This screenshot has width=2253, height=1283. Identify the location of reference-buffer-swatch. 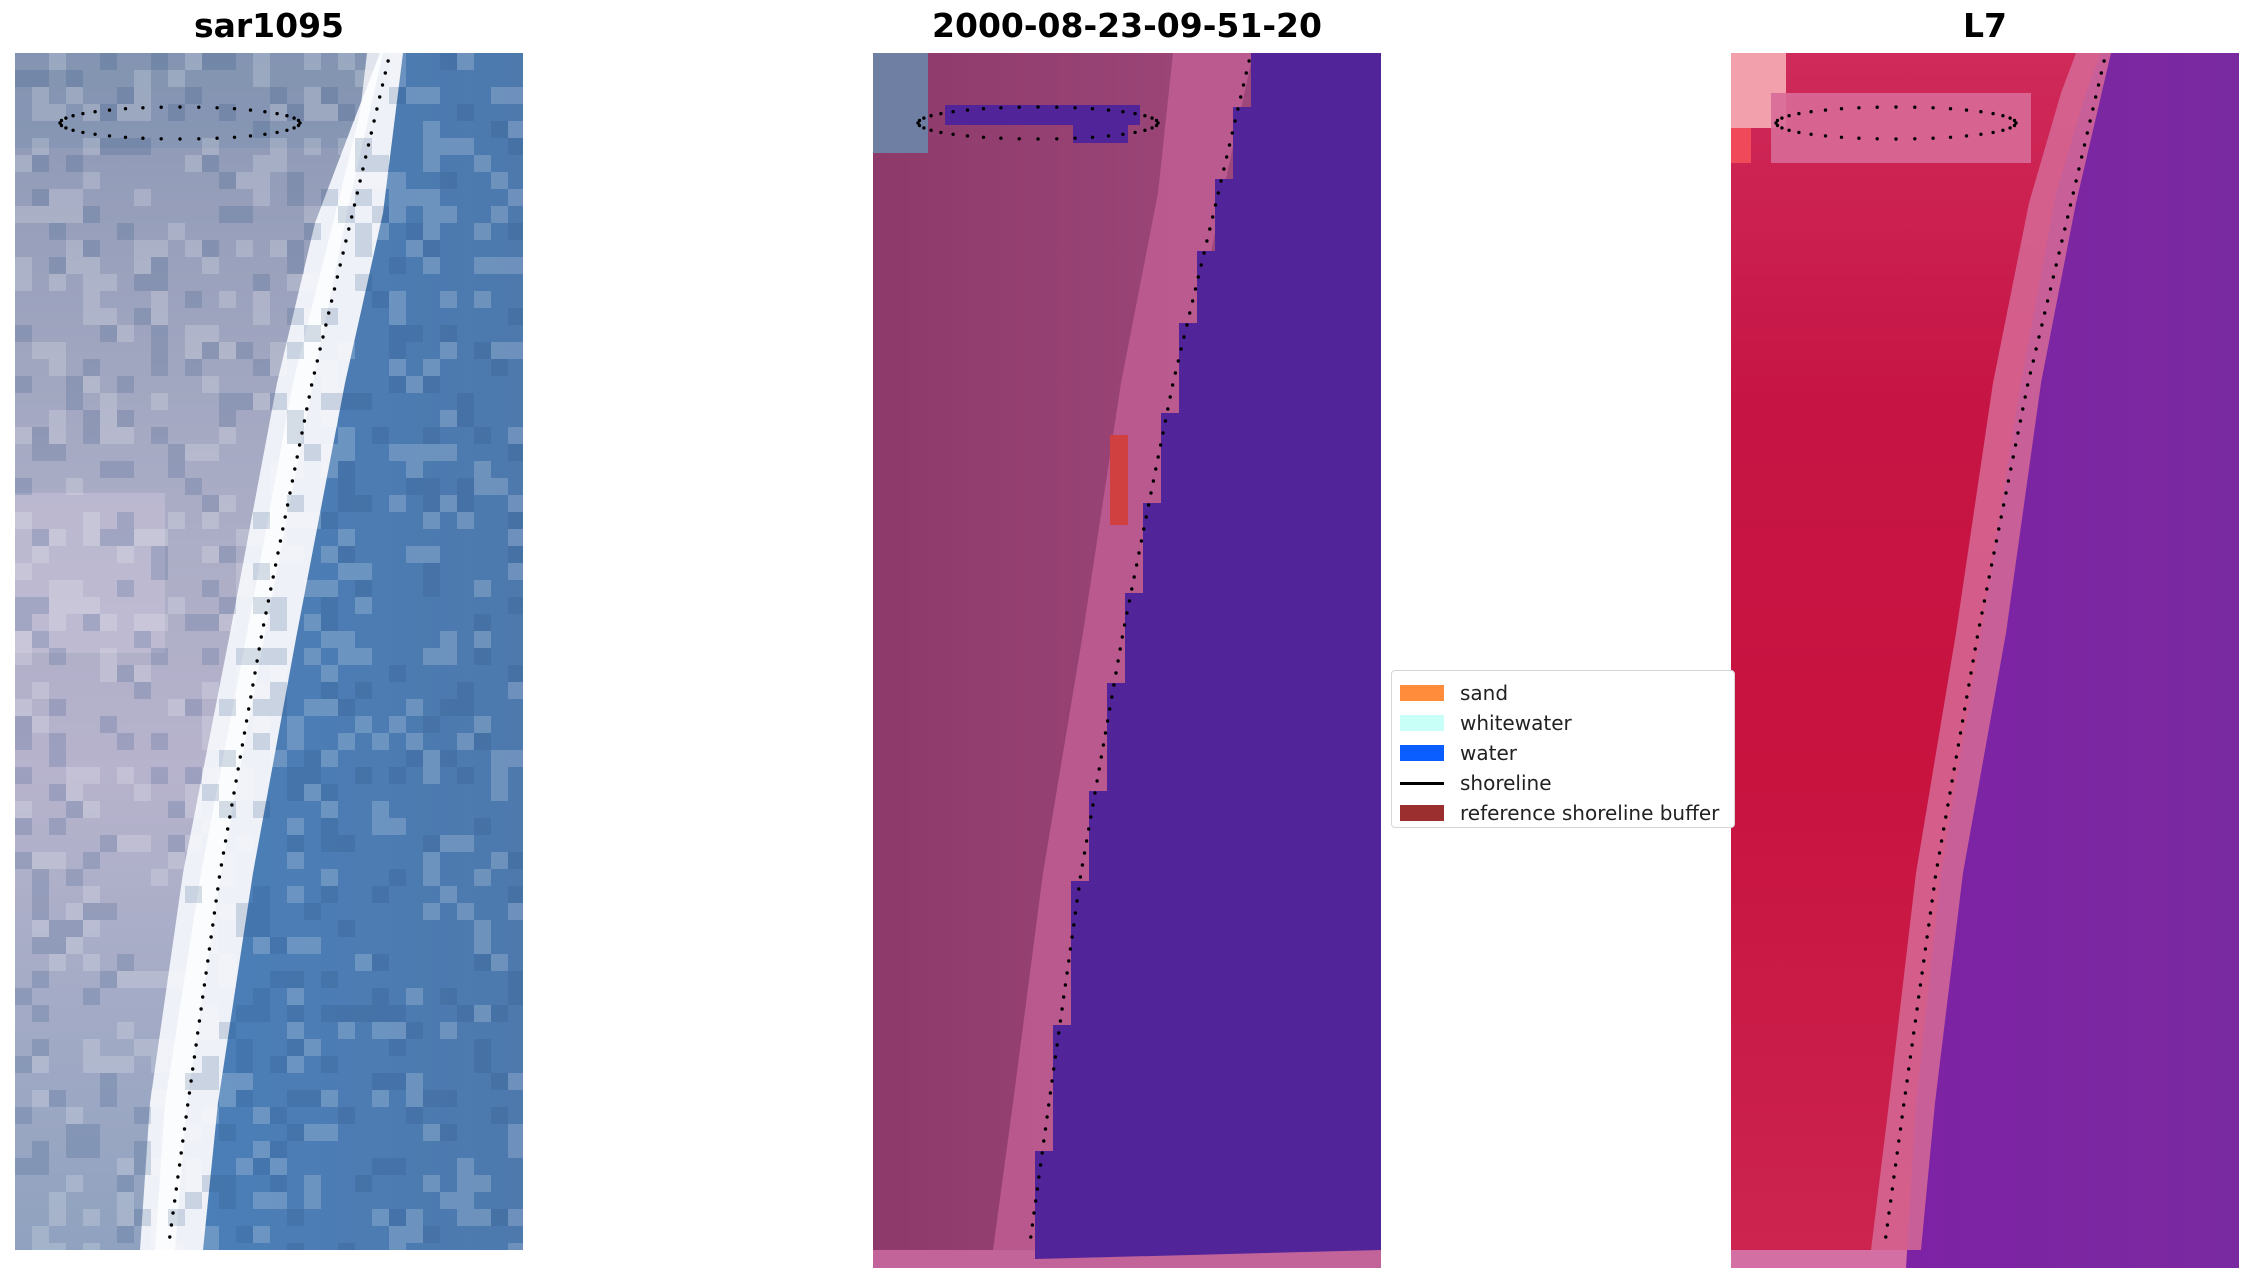
(1422, 813).